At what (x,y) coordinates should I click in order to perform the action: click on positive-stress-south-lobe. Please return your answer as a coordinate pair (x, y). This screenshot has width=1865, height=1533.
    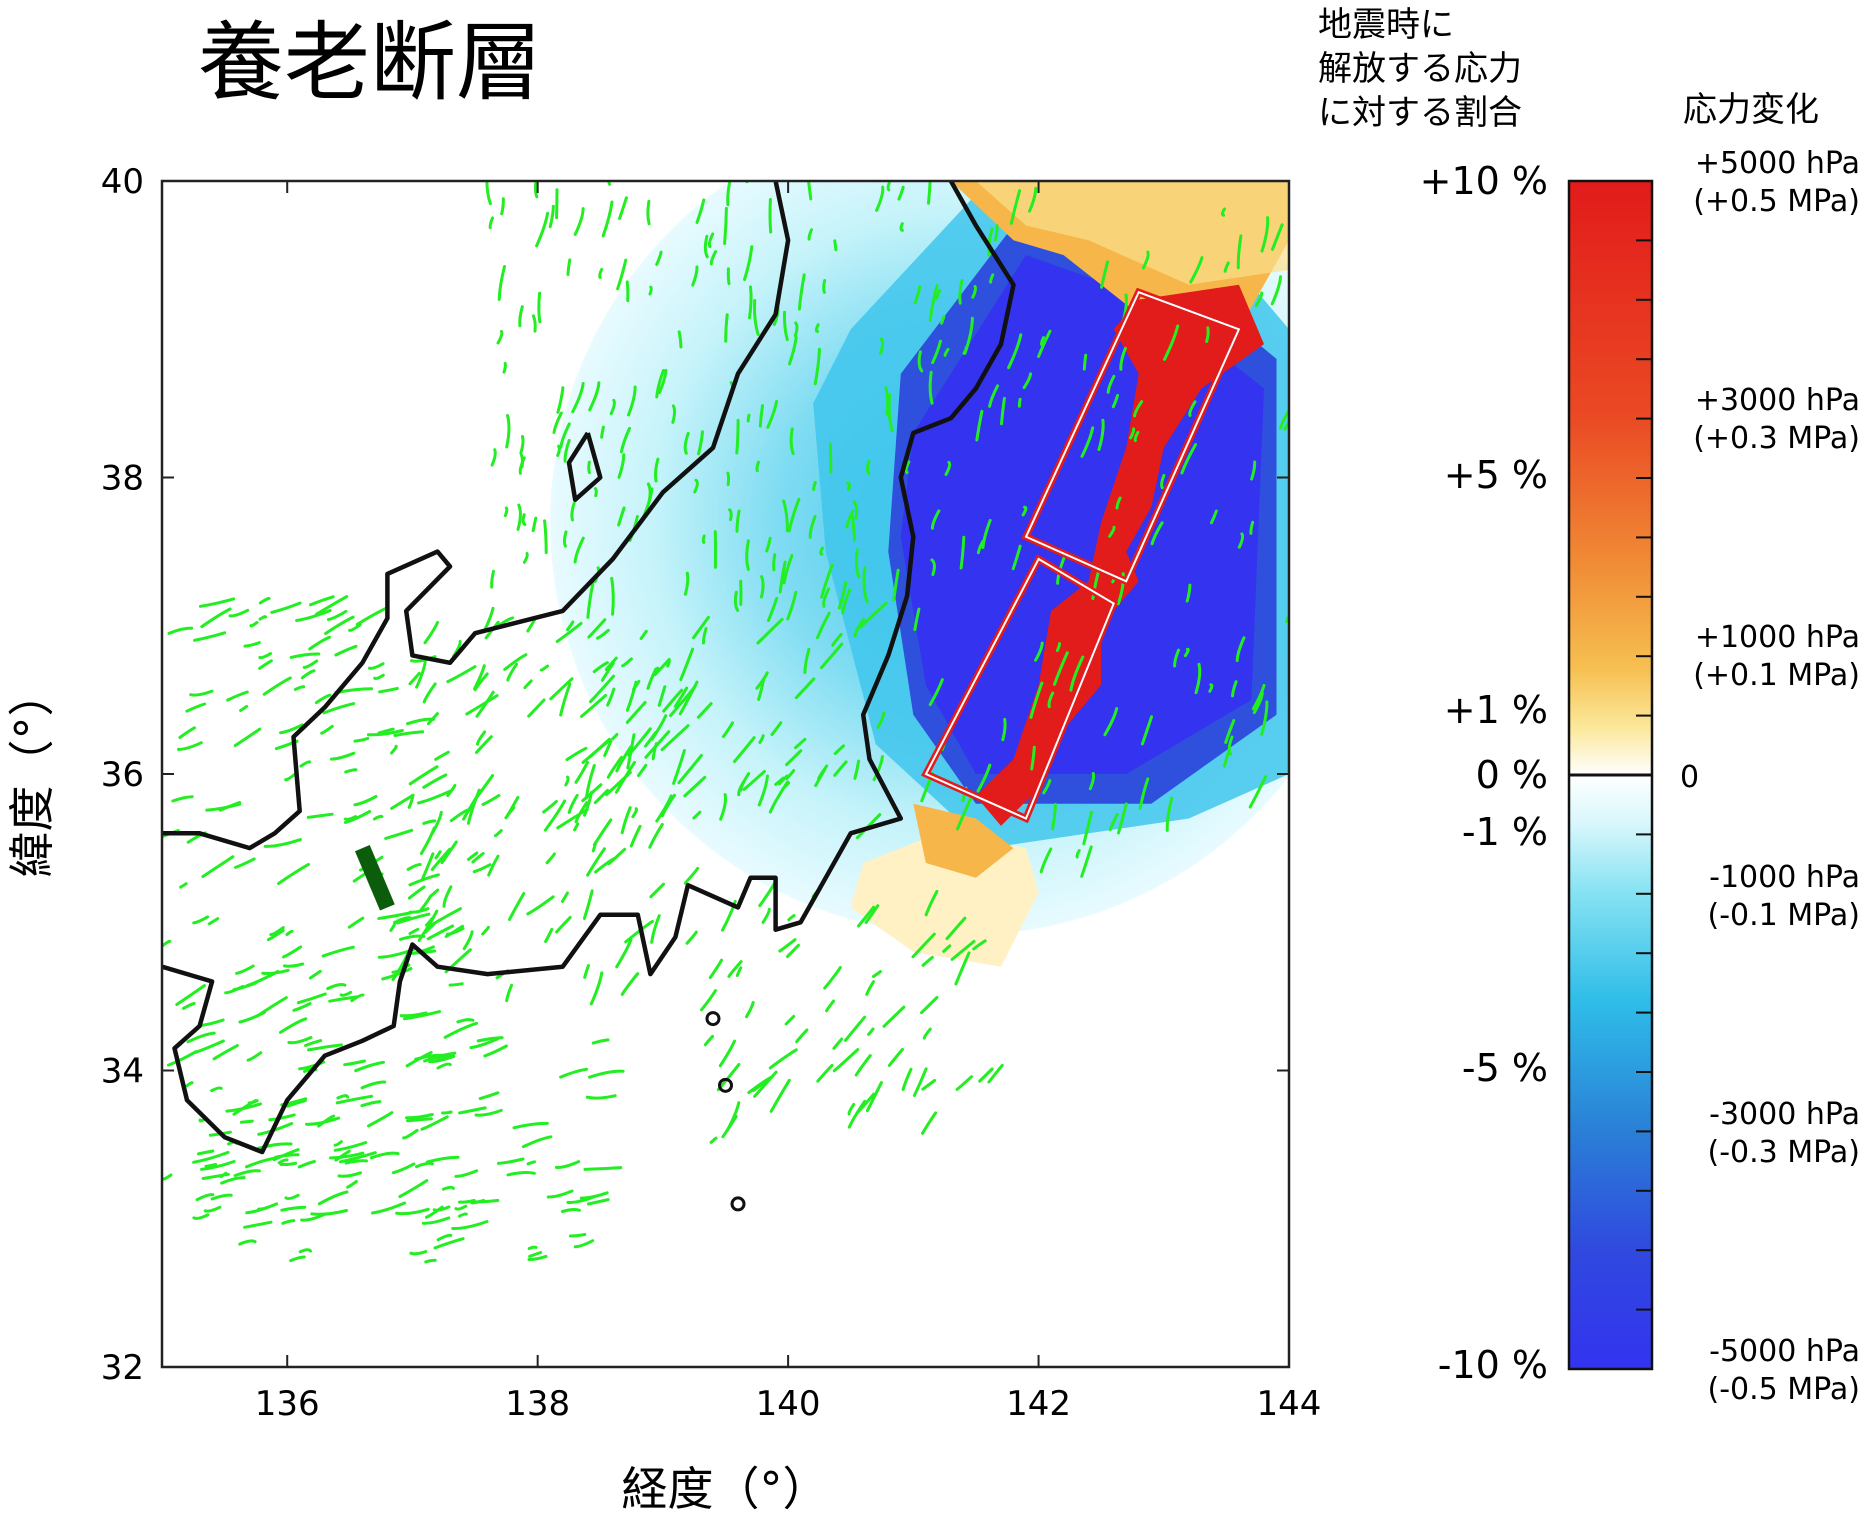
    Looking at the image, I should click on (944, 900).